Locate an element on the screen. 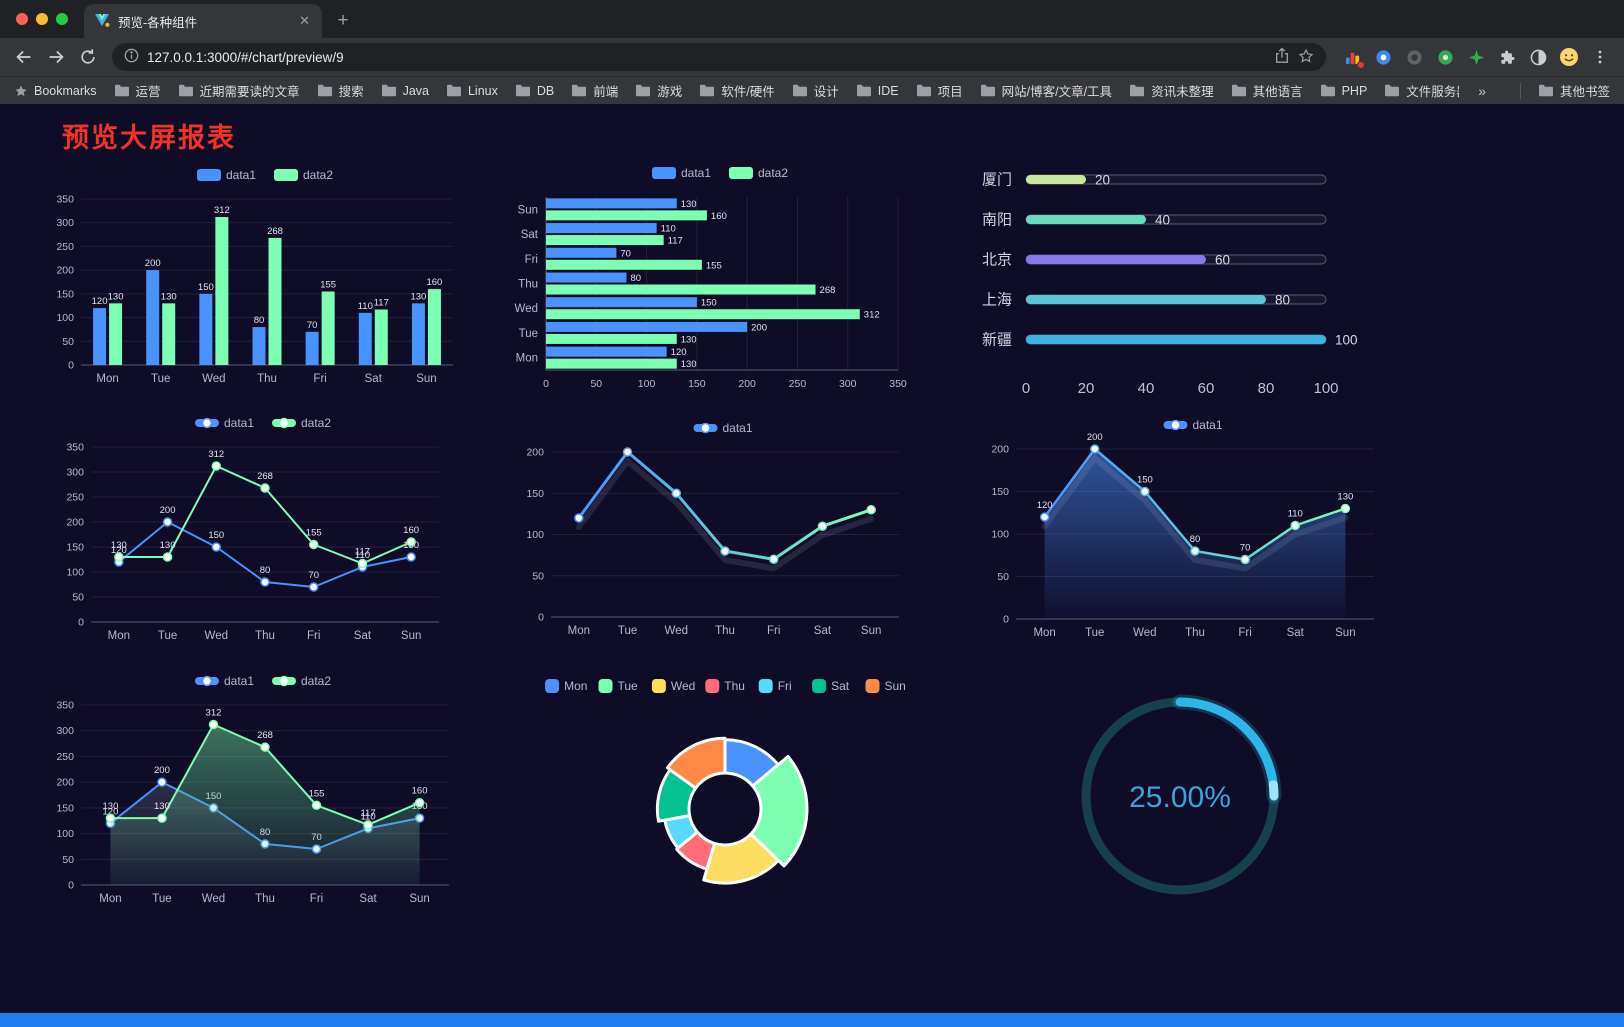 This screenshot has width=1624, height=1027. url-text: 127.0.0.1:3000/#/chart/preview/9 is located at coordinates (245, 57).